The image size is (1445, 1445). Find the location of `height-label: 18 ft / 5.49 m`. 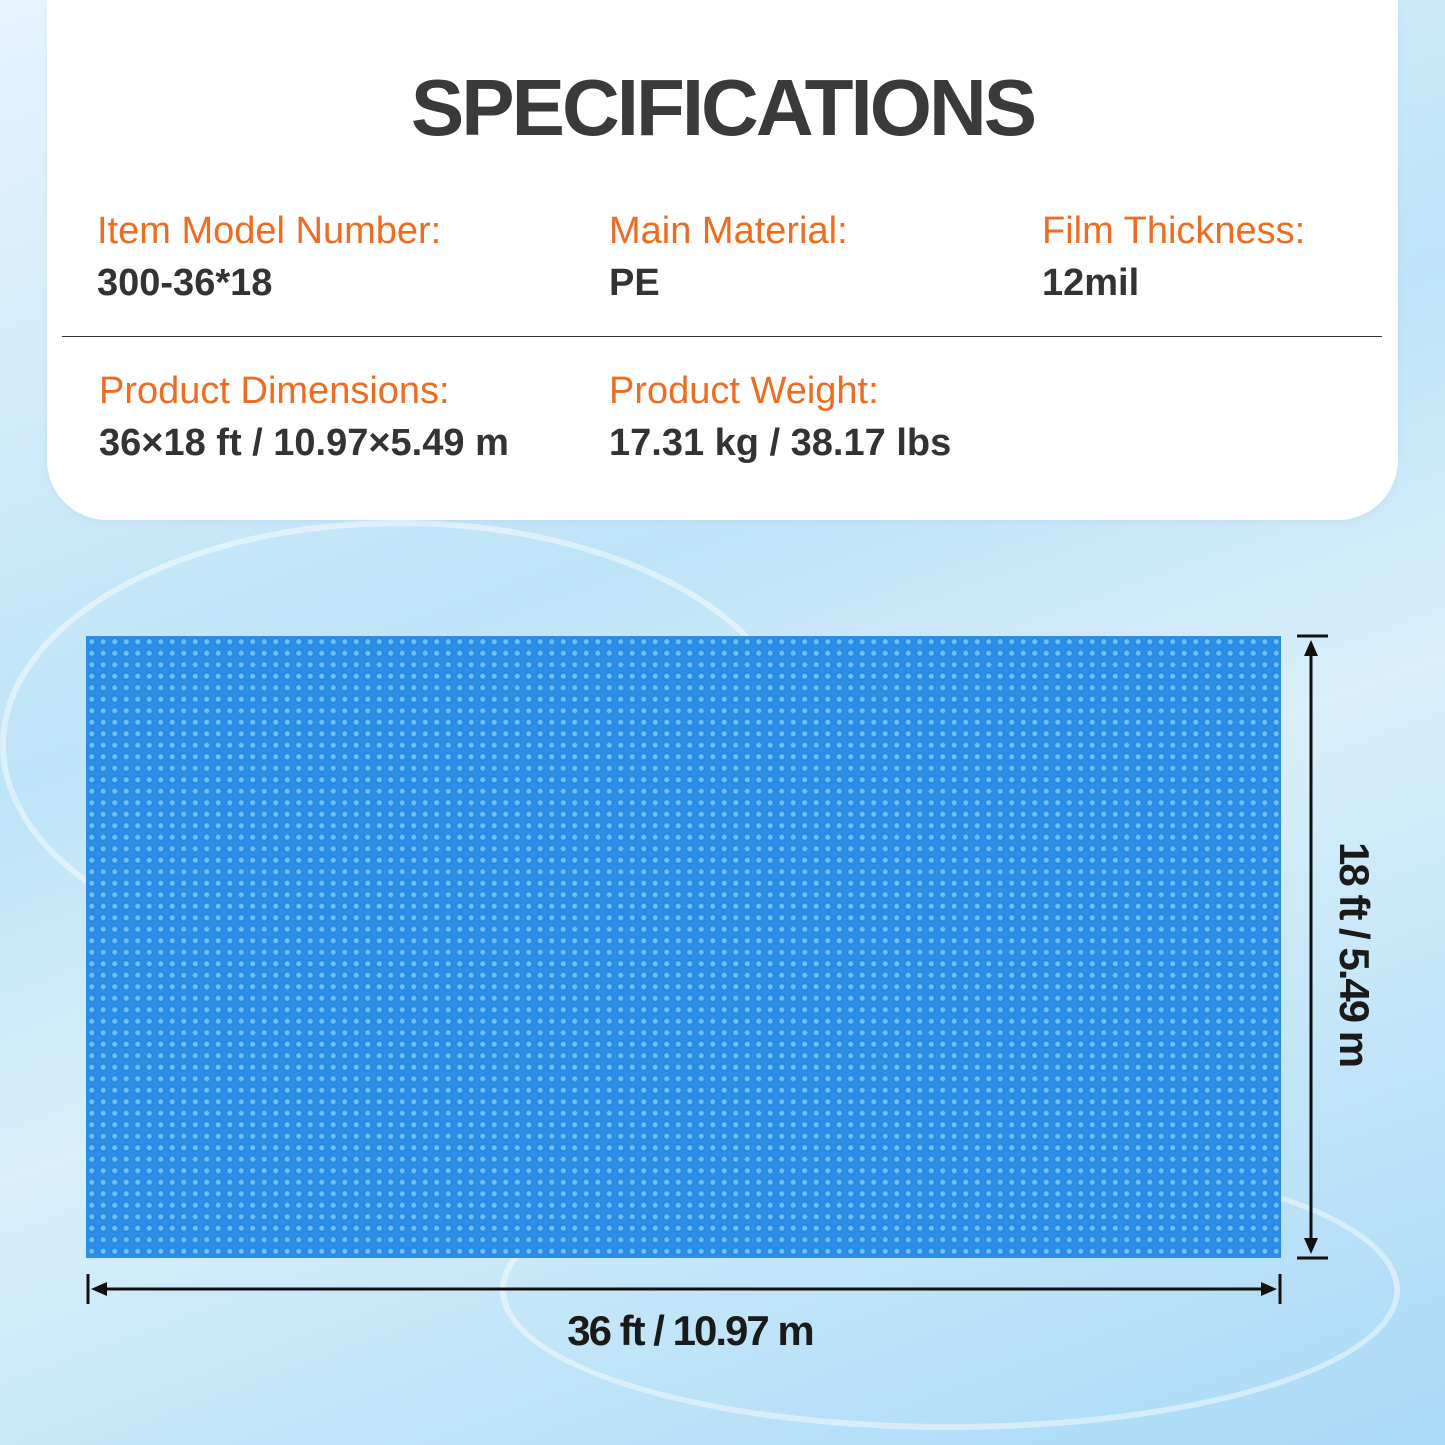

height-label: 18 ft / 5.49 m is located at coordinates (1354, 954).